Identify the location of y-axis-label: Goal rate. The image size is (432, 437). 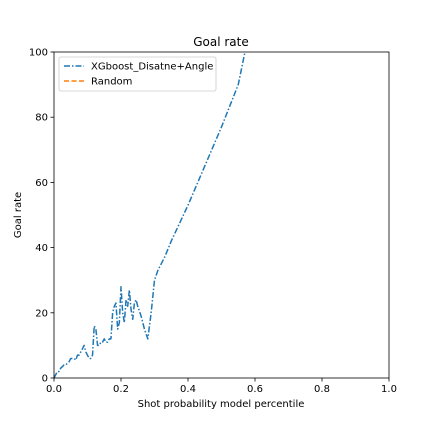
(18, 215).